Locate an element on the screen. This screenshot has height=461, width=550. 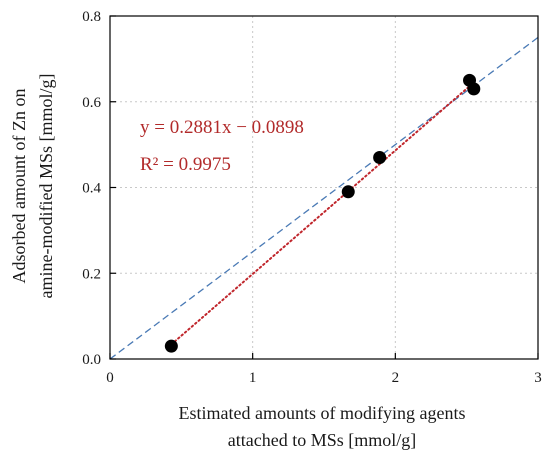
y-axis-title-line-1: Adsorbed amount of Zn on is located at coordinates (19, 186).